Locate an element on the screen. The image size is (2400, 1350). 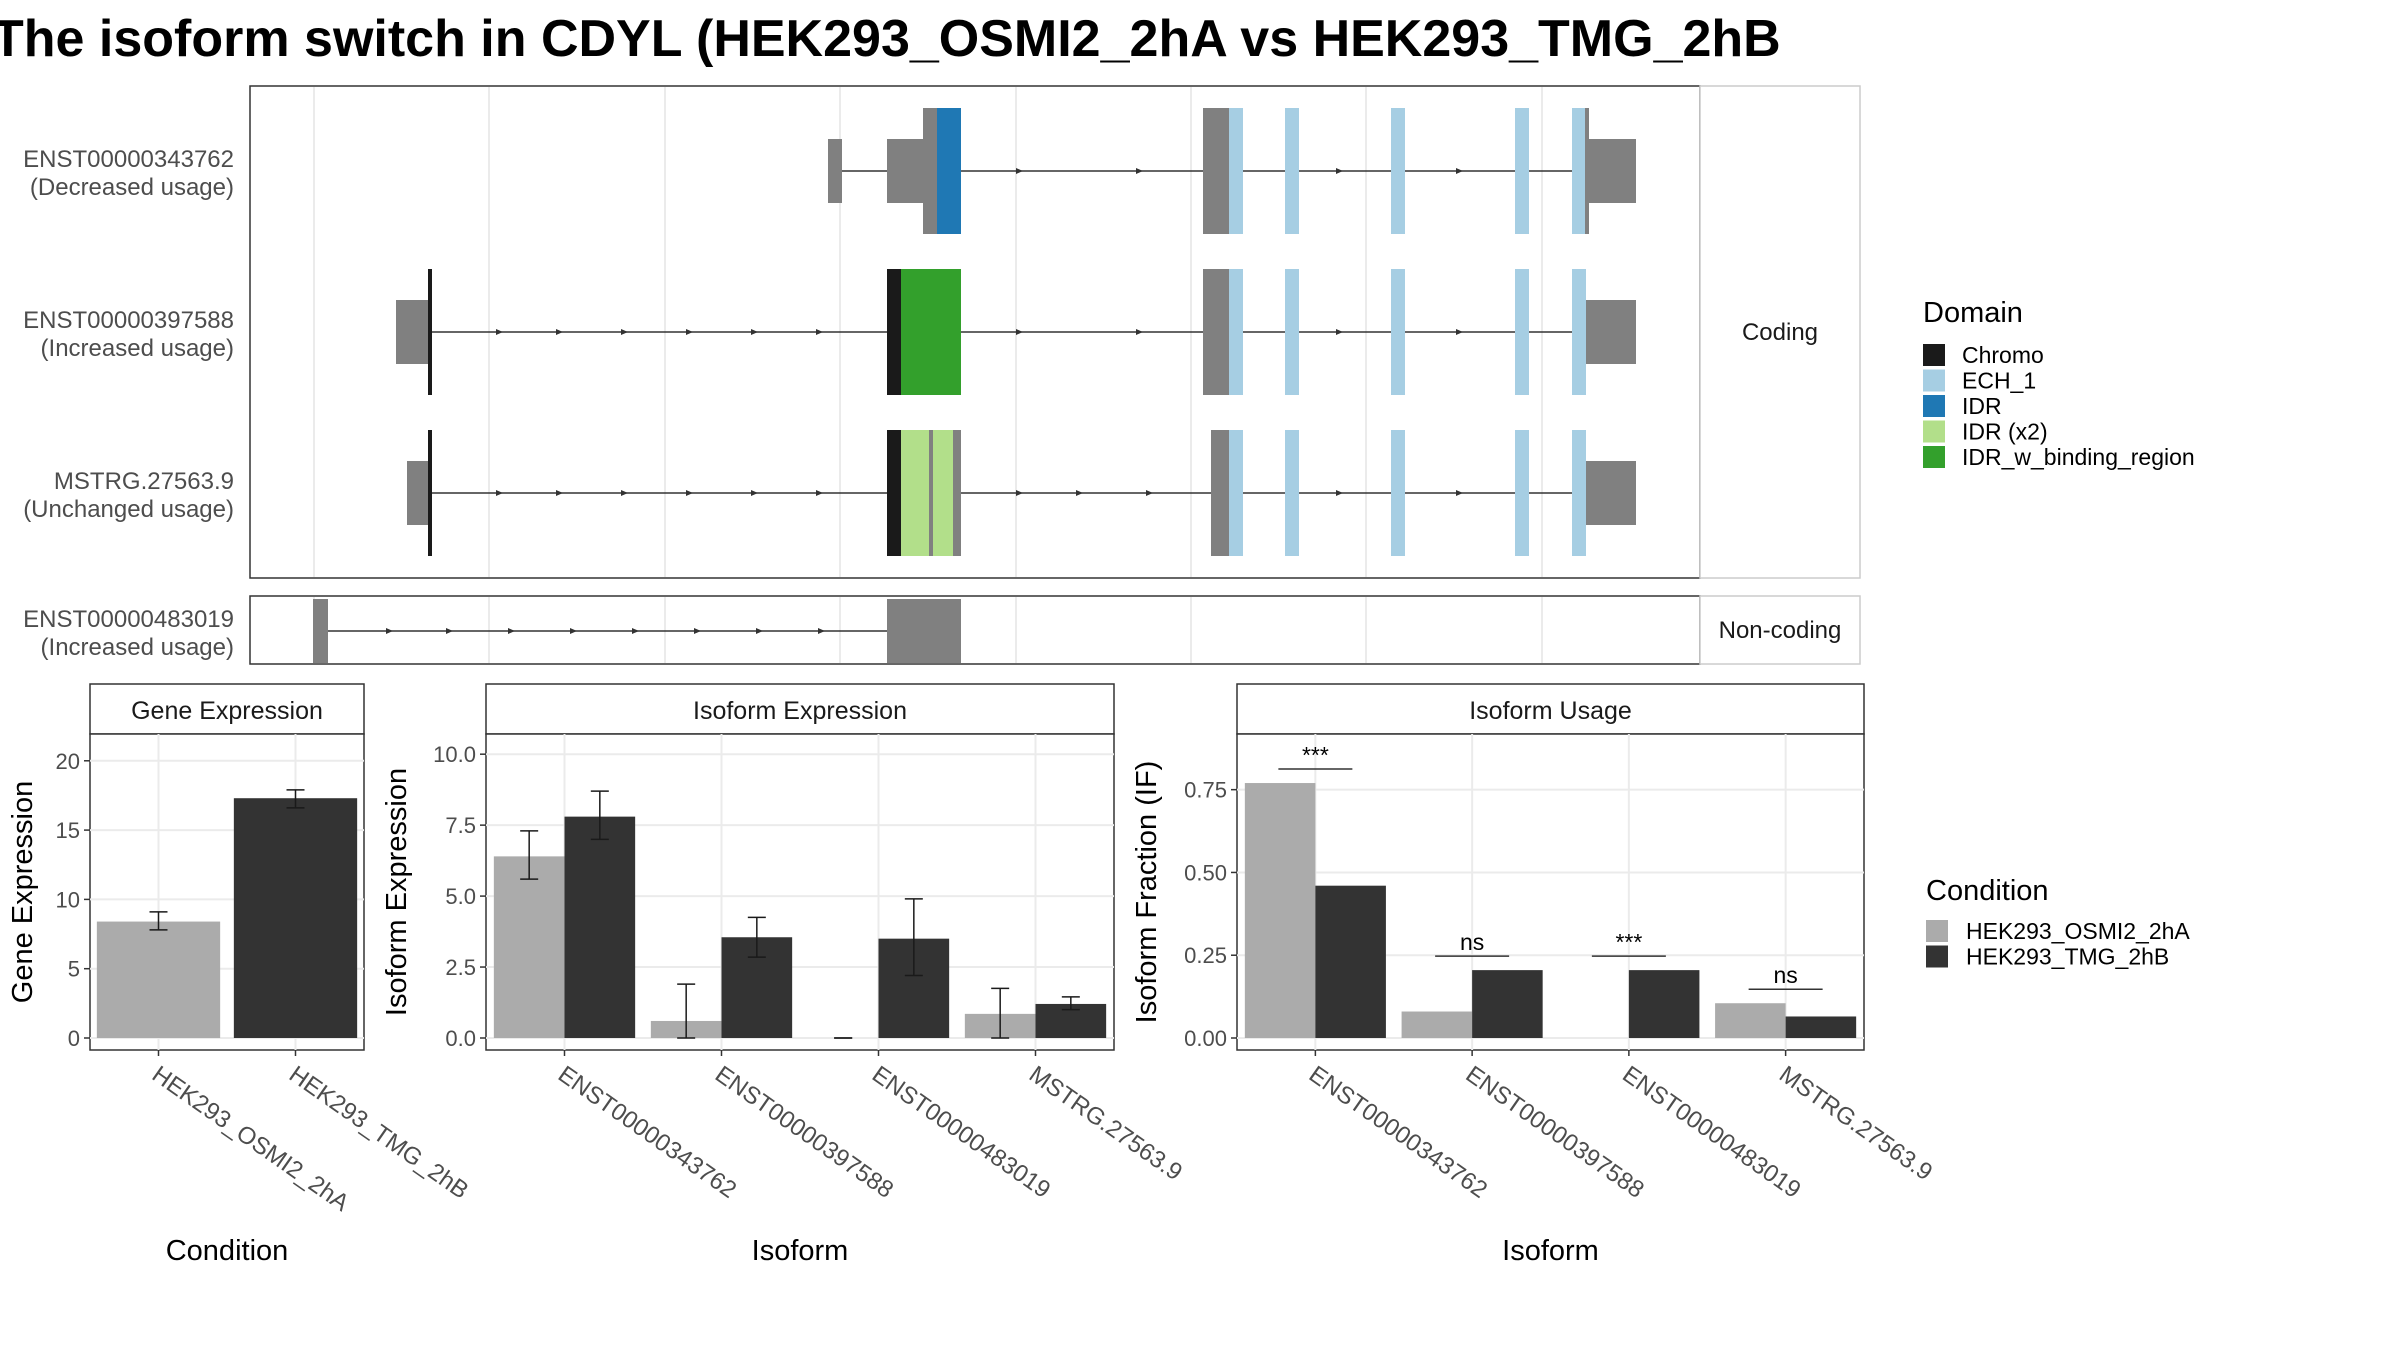
domain-legend-title: Domain is located at coordinates (1973, 313).